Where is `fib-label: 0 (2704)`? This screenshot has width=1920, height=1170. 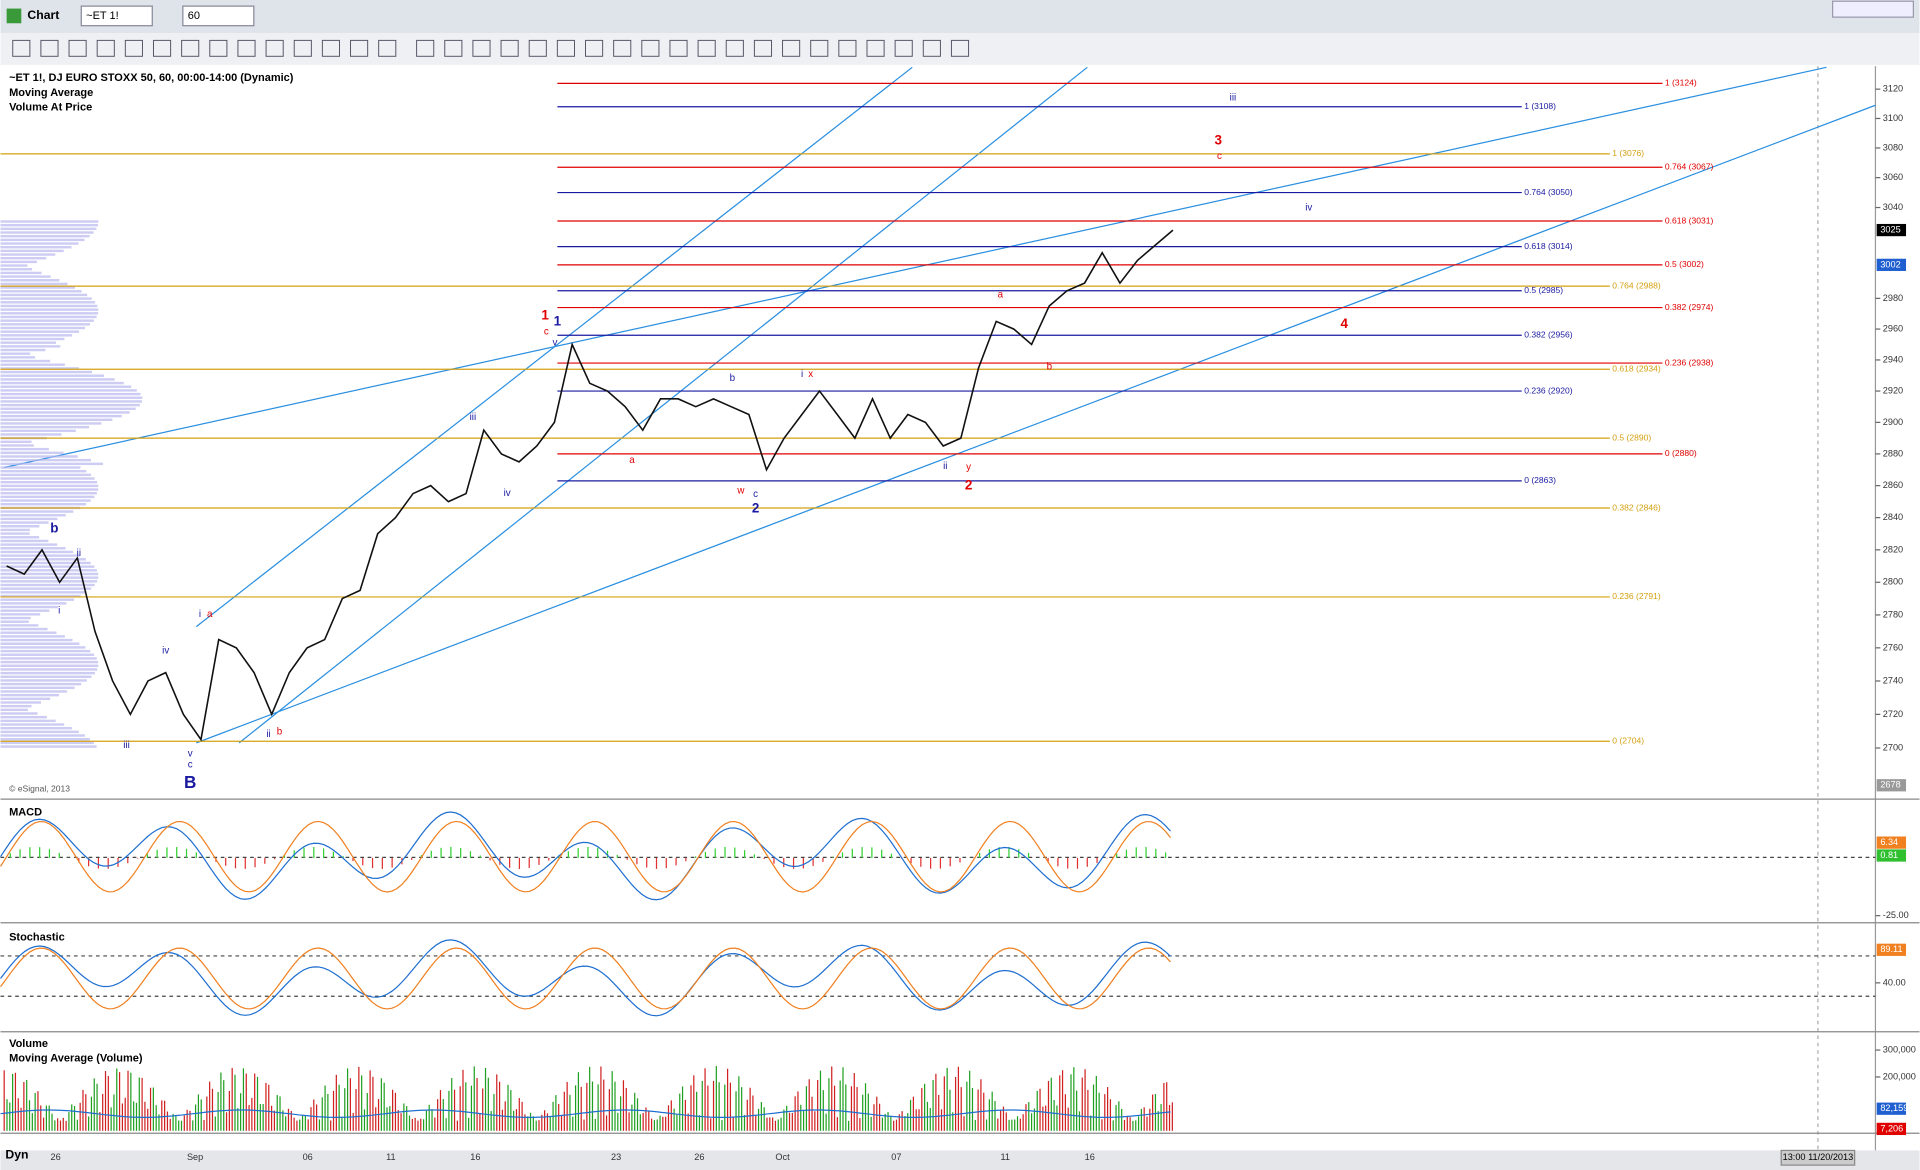 fib-label: 0 (2704) is located at coordinates (1628, 741).